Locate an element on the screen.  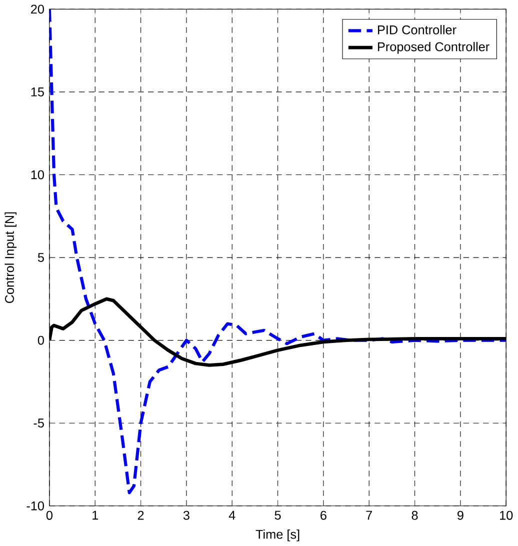
y-axis-title: Control Input [N] is located at coordinates (10, 258).